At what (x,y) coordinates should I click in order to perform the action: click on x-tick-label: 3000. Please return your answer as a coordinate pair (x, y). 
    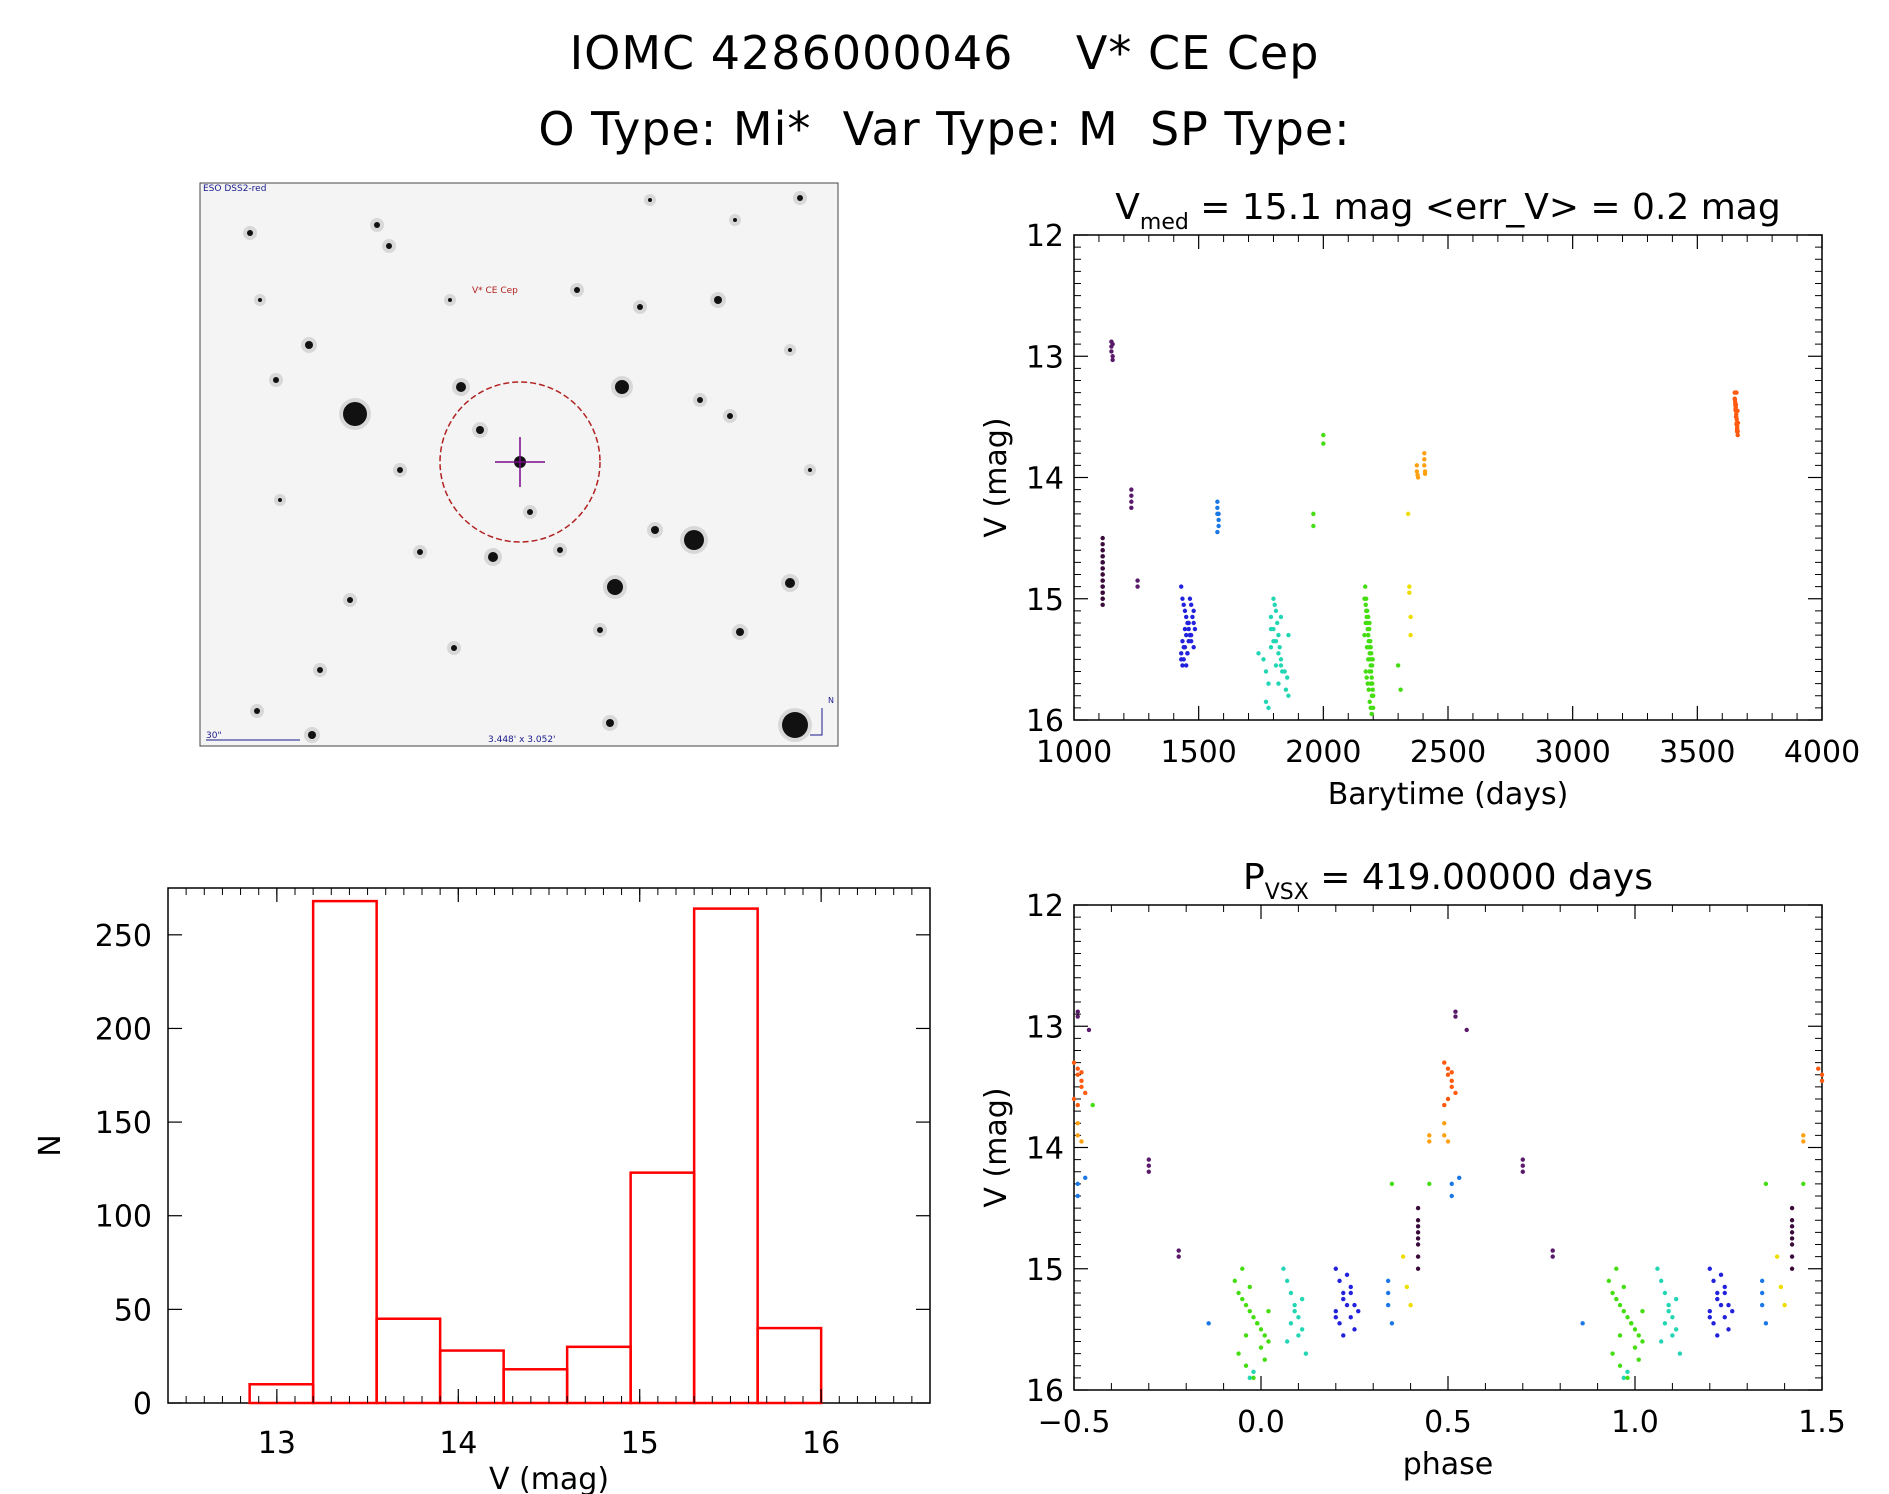
    Looking at the image, I should click on (1572, 752).